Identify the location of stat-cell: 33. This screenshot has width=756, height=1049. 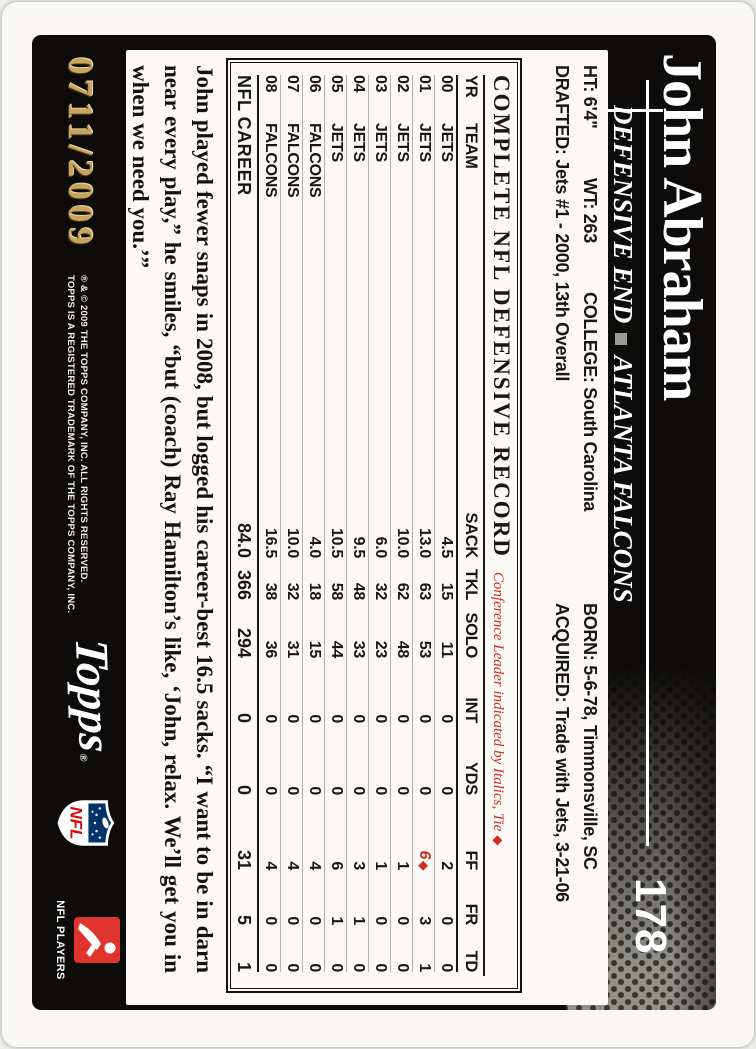
(357, 629).